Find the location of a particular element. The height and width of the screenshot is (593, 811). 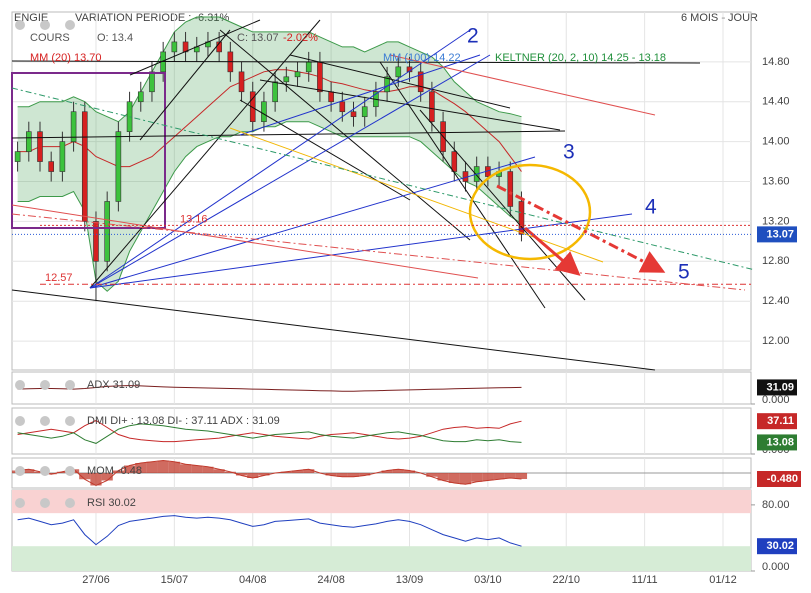

value-box-label: 30.02 is located at coordinates (780, 546).